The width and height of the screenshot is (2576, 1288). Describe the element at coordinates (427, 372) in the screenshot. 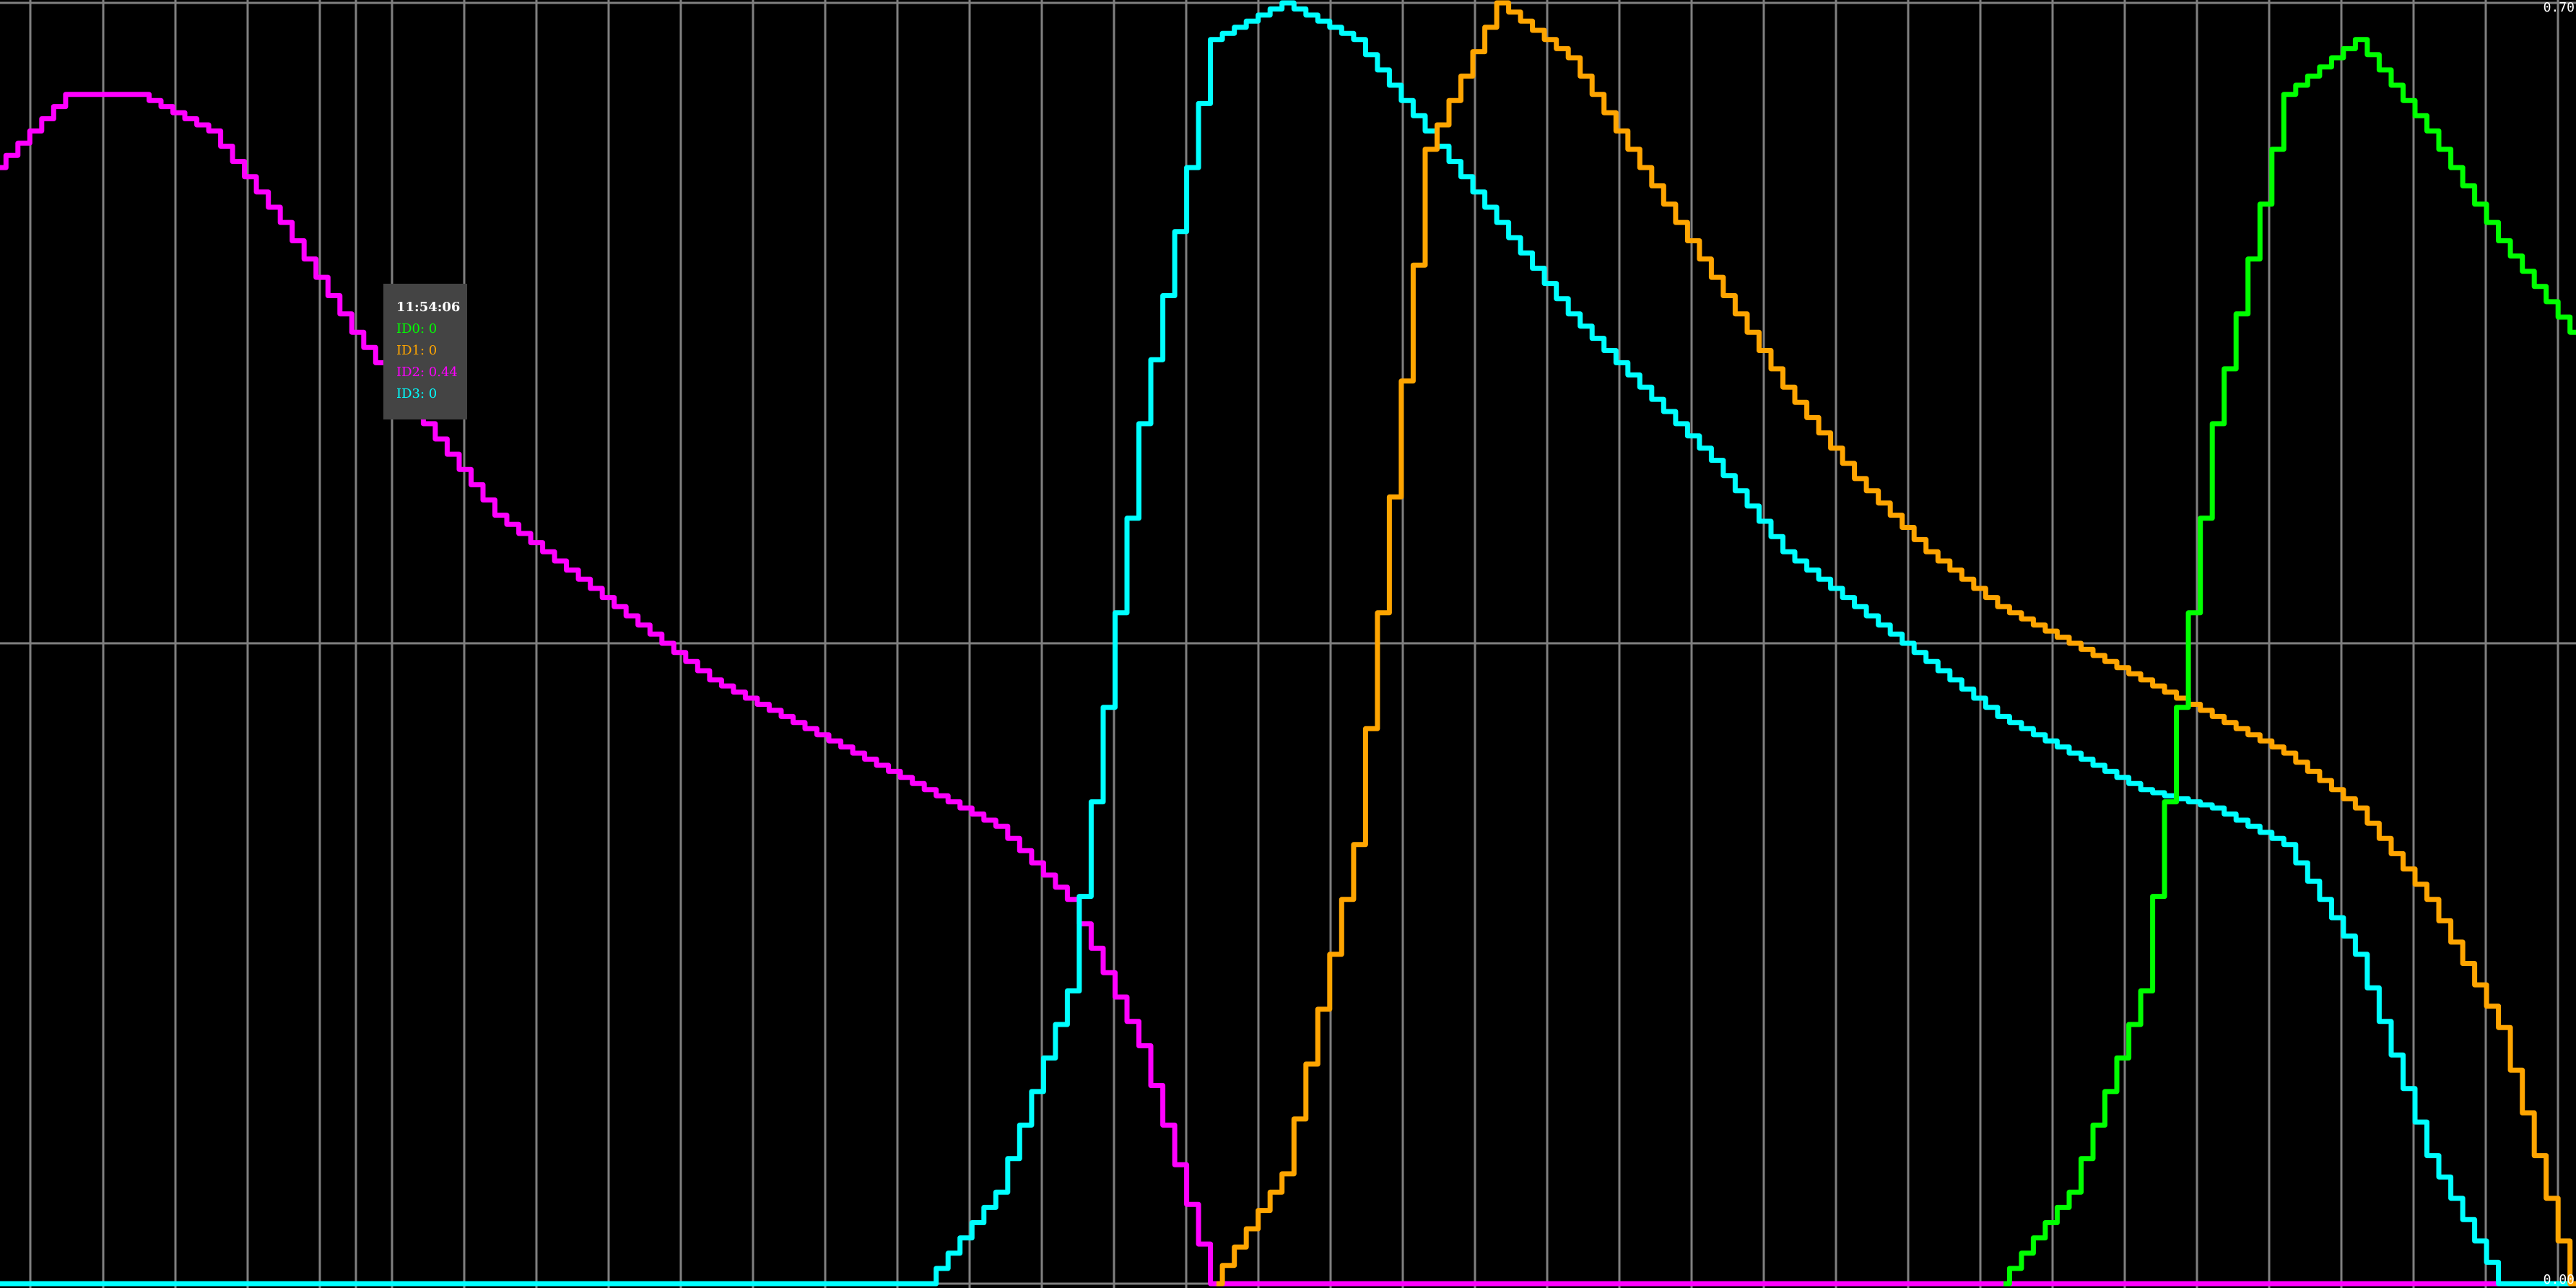

I see `tooltip-row-id2: ID2: 0.44` at that location.